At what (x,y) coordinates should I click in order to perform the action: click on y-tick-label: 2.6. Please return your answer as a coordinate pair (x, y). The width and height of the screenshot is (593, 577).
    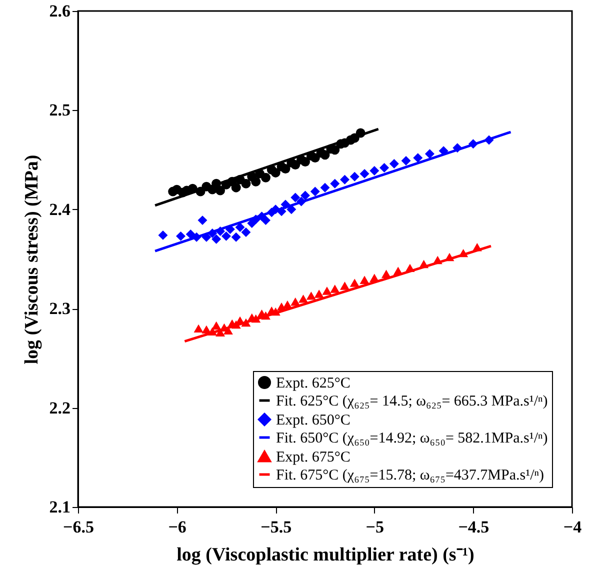
    Looking at the image, I should click on (59, 11).